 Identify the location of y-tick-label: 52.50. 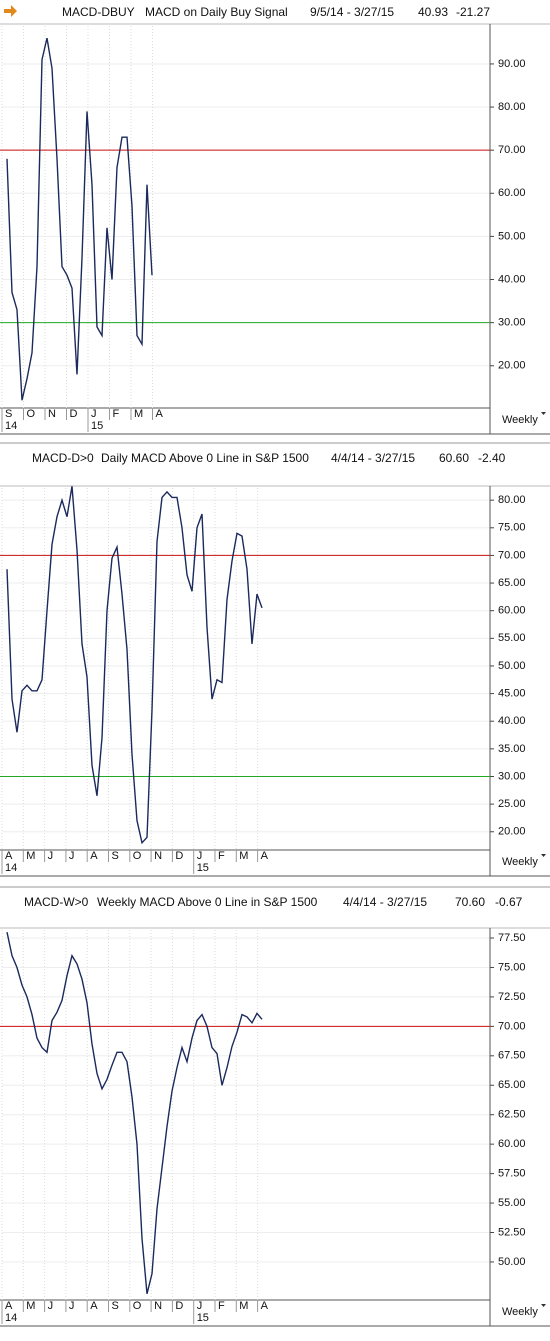
(512, 1232).